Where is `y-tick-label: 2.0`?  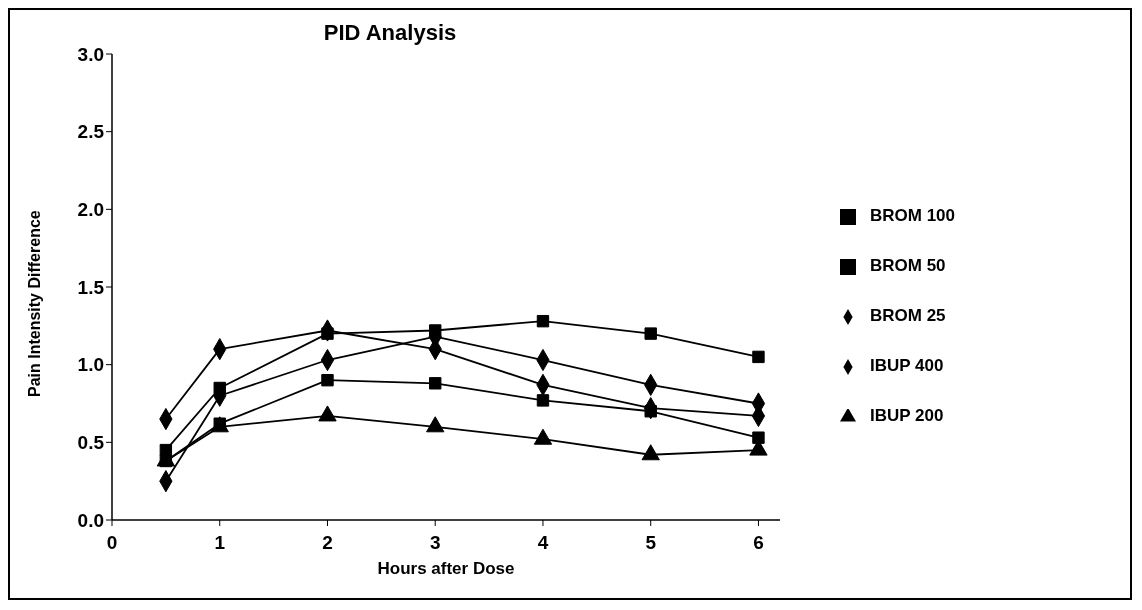 y-tick-label: 2.0 is located at coordinates (90, 210).